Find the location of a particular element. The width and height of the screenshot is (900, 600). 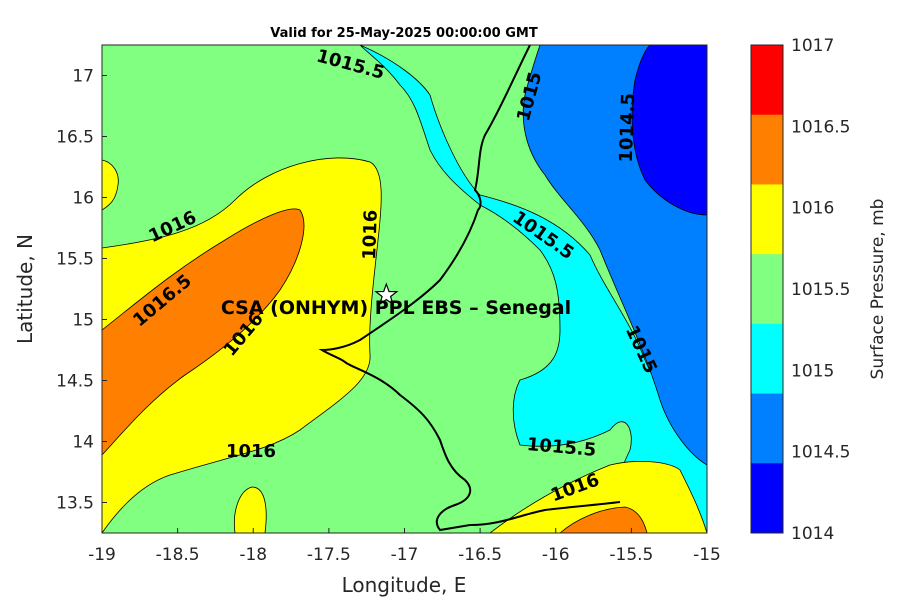

band-1016-southeast is located at coordinates (598, 497).